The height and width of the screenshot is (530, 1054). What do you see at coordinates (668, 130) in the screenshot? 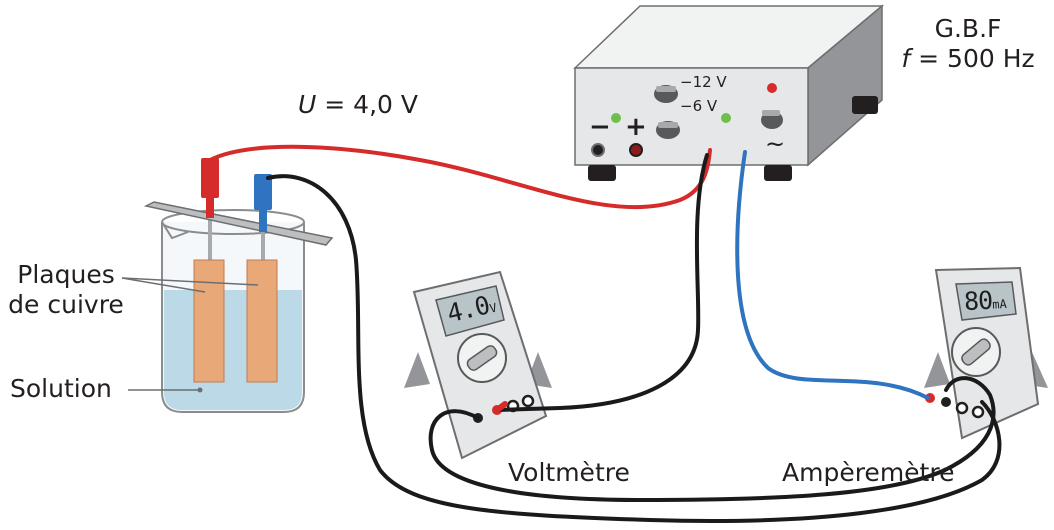
I see `range-switch-6v` at bounding box center [668, 130].